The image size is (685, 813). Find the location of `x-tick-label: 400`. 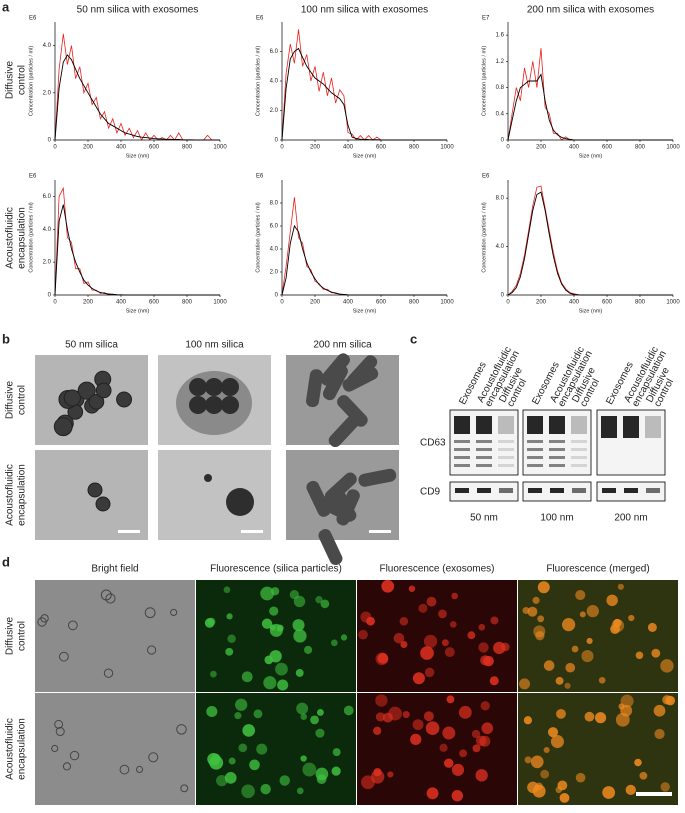

x-tick-label: 400 is located at coordinates (121, 303).